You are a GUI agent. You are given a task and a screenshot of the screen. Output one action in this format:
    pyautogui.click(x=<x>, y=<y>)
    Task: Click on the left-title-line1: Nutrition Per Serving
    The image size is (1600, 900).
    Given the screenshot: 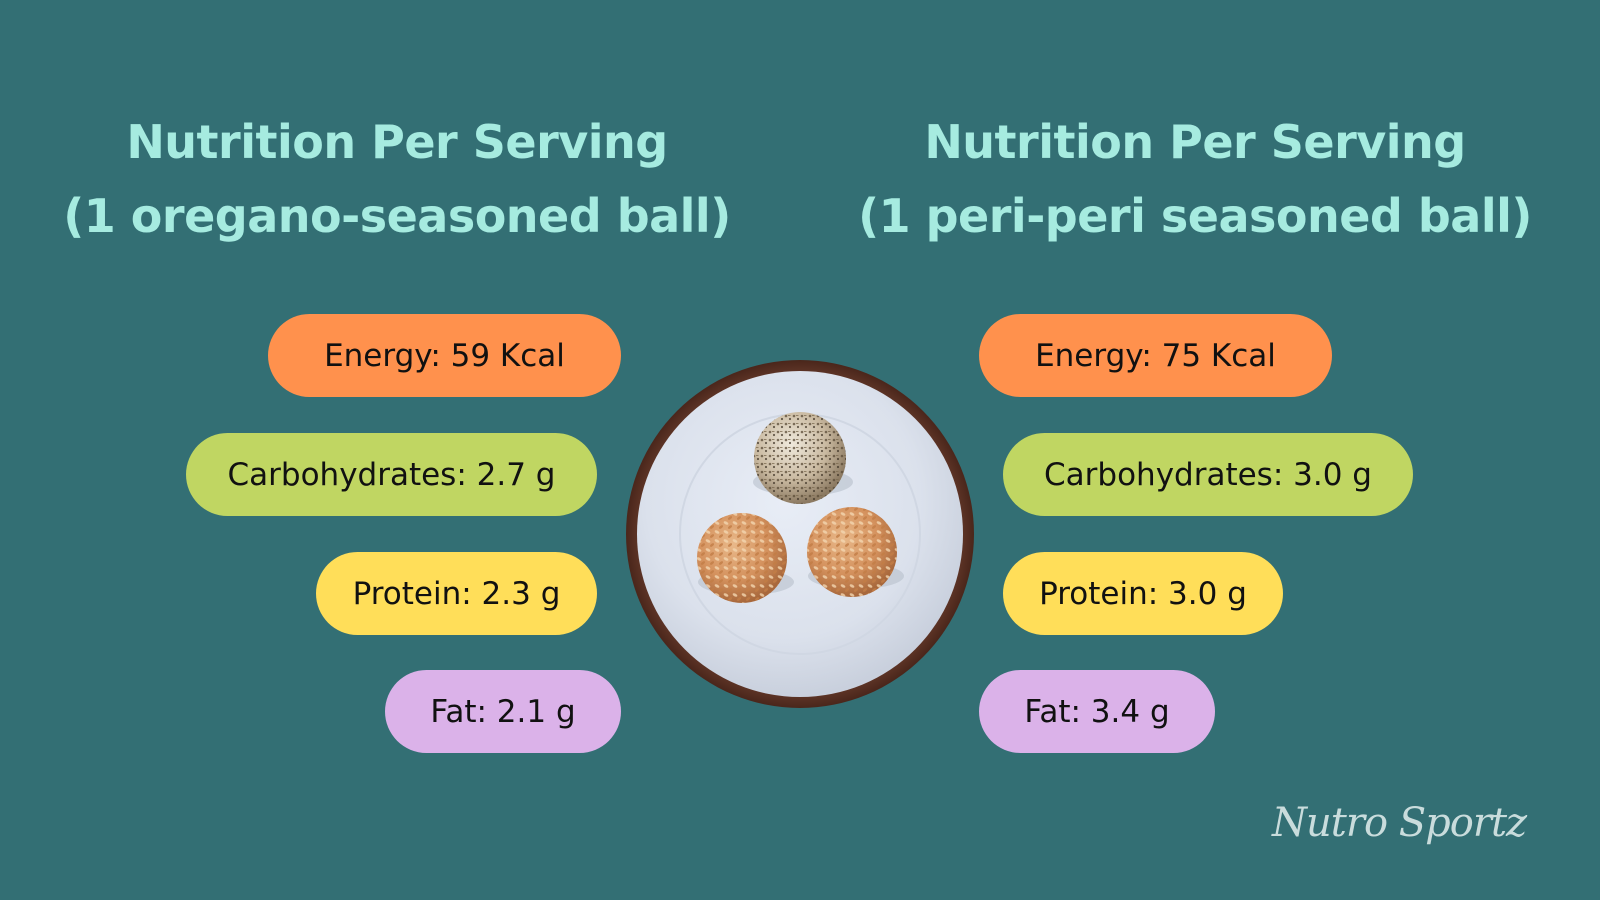 What is the action you would take?
    pyautogui.click(x=397, y=142)
    